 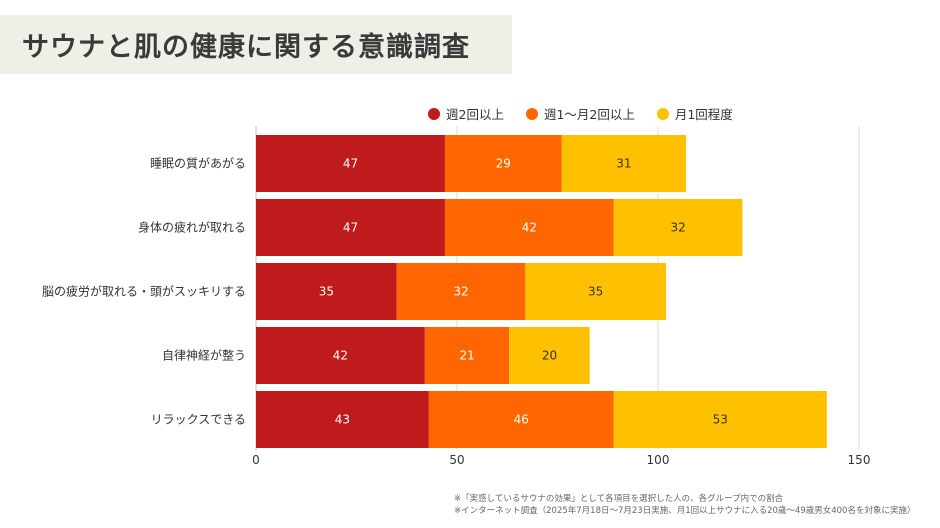 What do you see at coordinates (246, 47) in the screenshot?
I see `page-title: サウナと肌の健康に関する意識調査` at bounding box center [246, 47].